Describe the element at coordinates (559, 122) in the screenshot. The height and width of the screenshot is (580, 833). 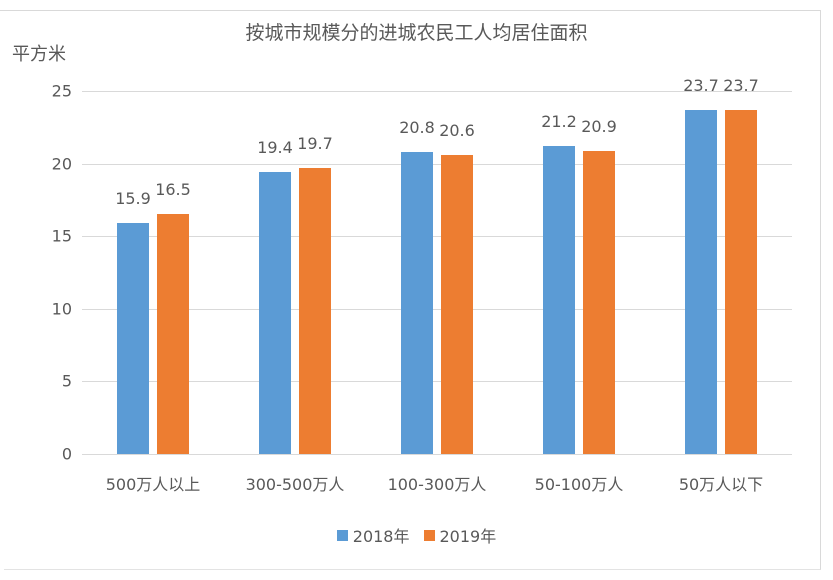
I see `data-label: 21.2` at that location.